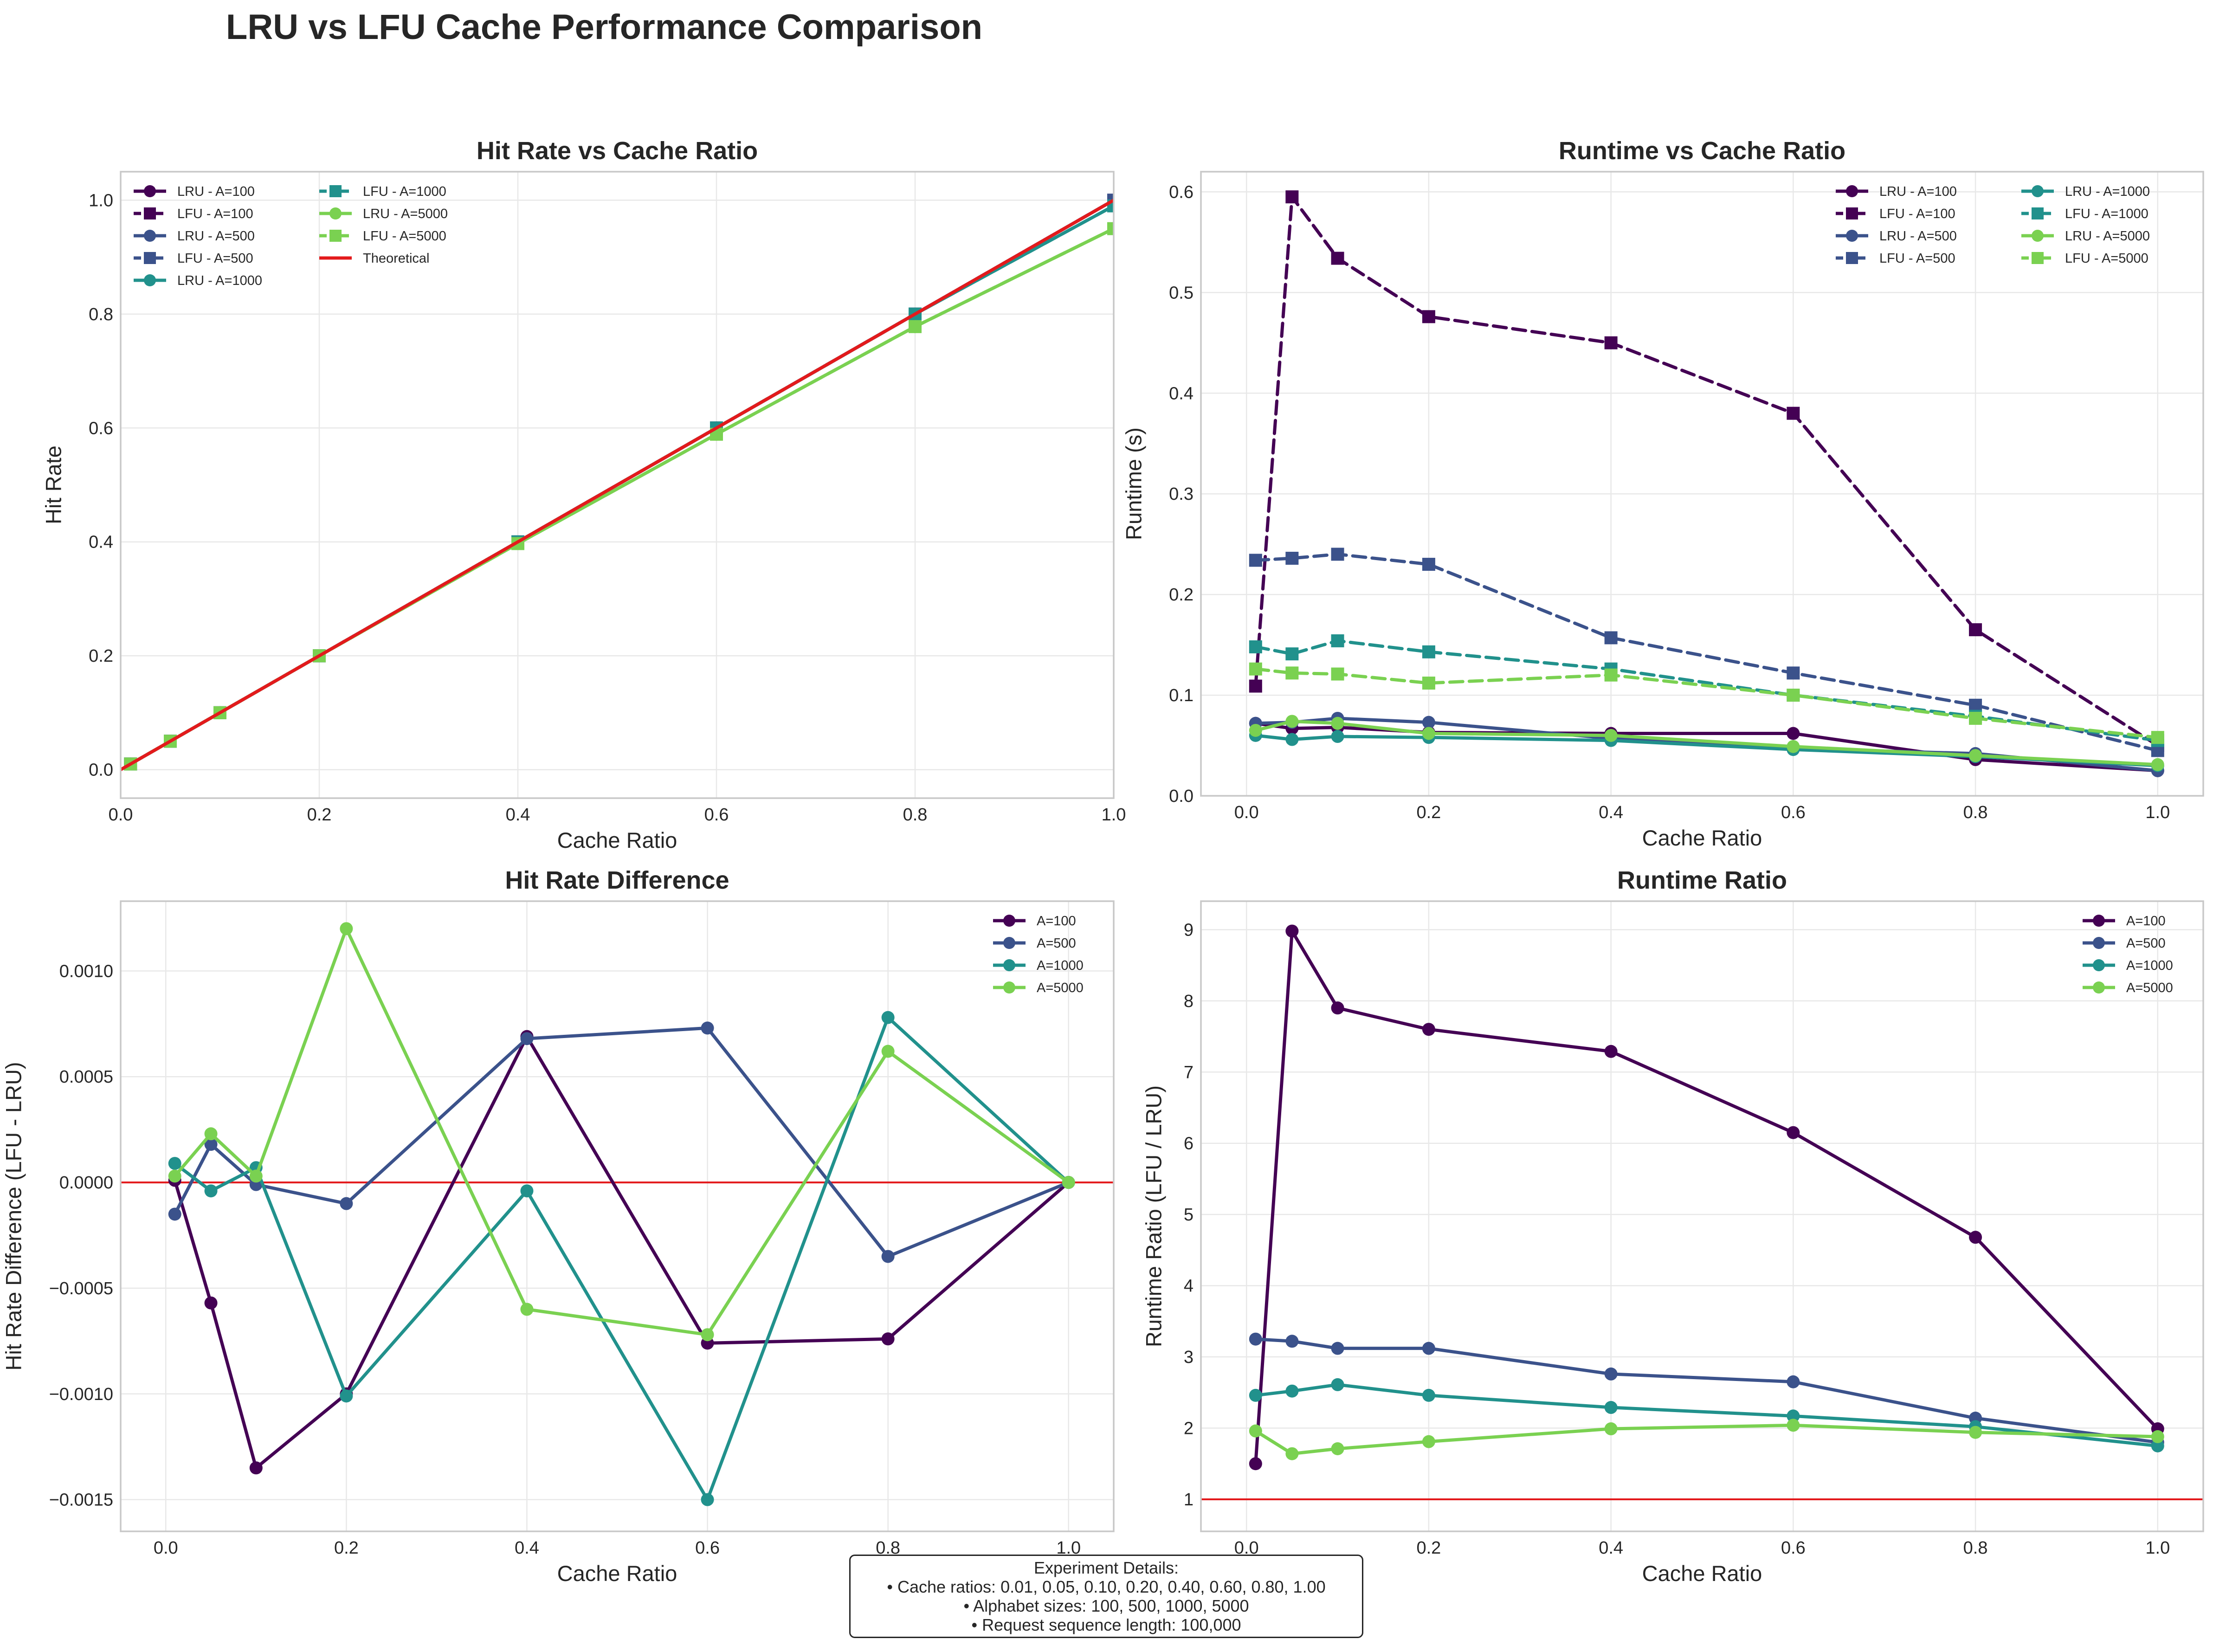  Describe the element at coordinates (101, 200) in the screenshot. I see `y-tick-label: 1.0` at that location.